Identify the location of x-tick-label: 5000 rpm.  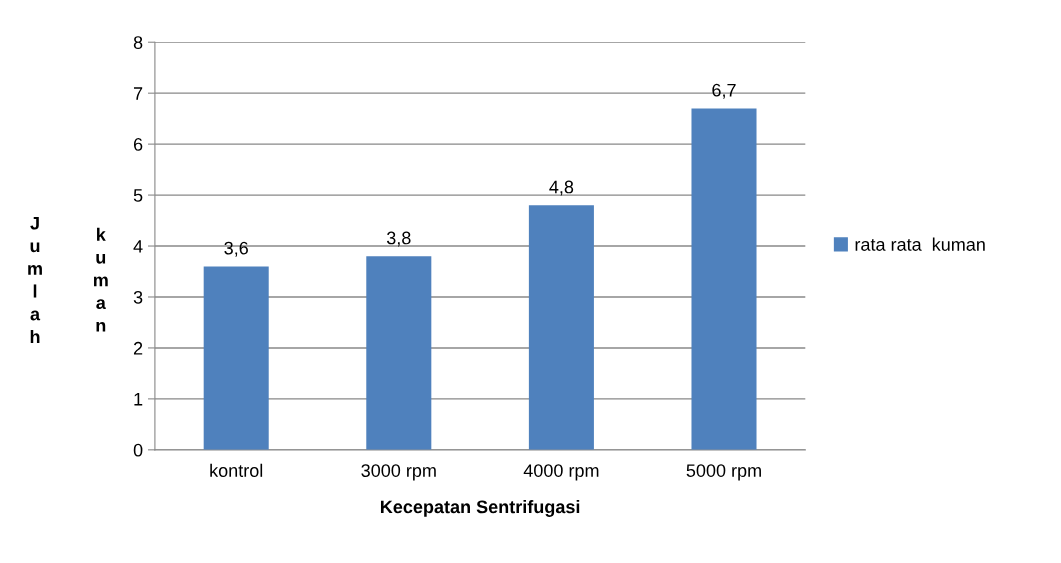
(723, 472).